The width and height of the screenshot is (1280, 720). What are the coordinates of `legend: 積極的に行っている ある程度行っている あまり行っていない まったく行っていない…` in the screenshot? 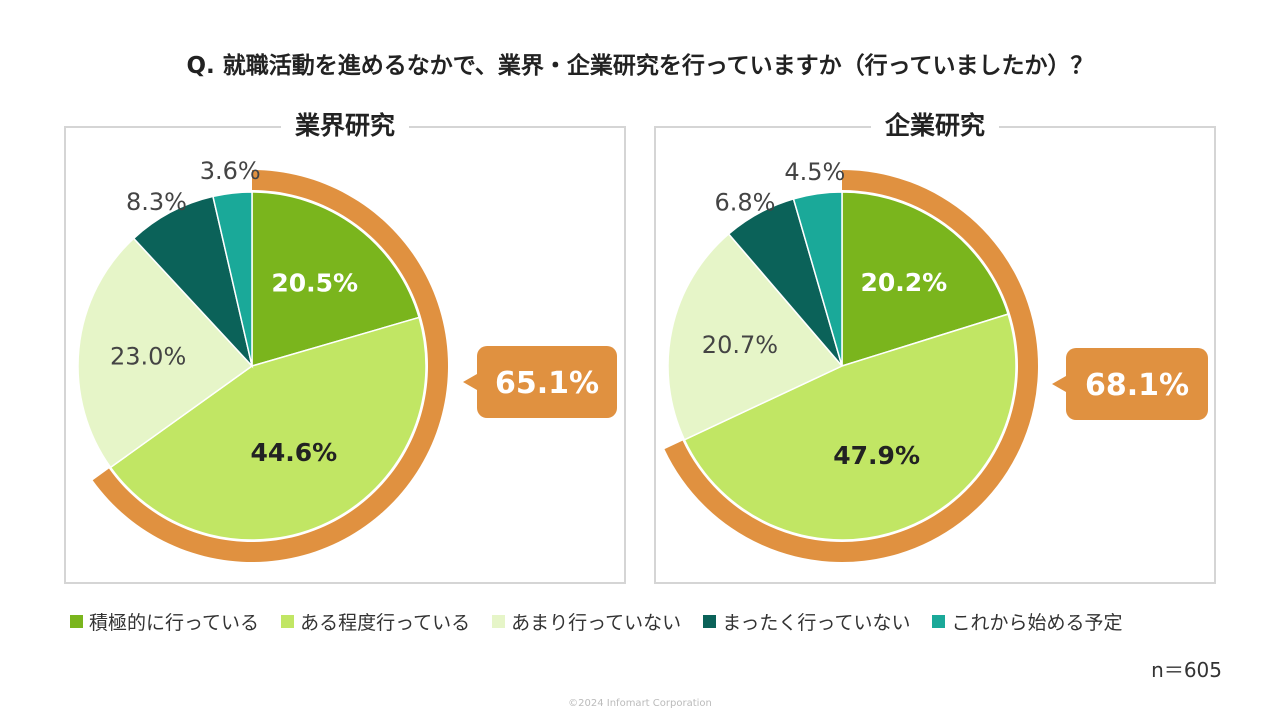 It's located at (660, 621).